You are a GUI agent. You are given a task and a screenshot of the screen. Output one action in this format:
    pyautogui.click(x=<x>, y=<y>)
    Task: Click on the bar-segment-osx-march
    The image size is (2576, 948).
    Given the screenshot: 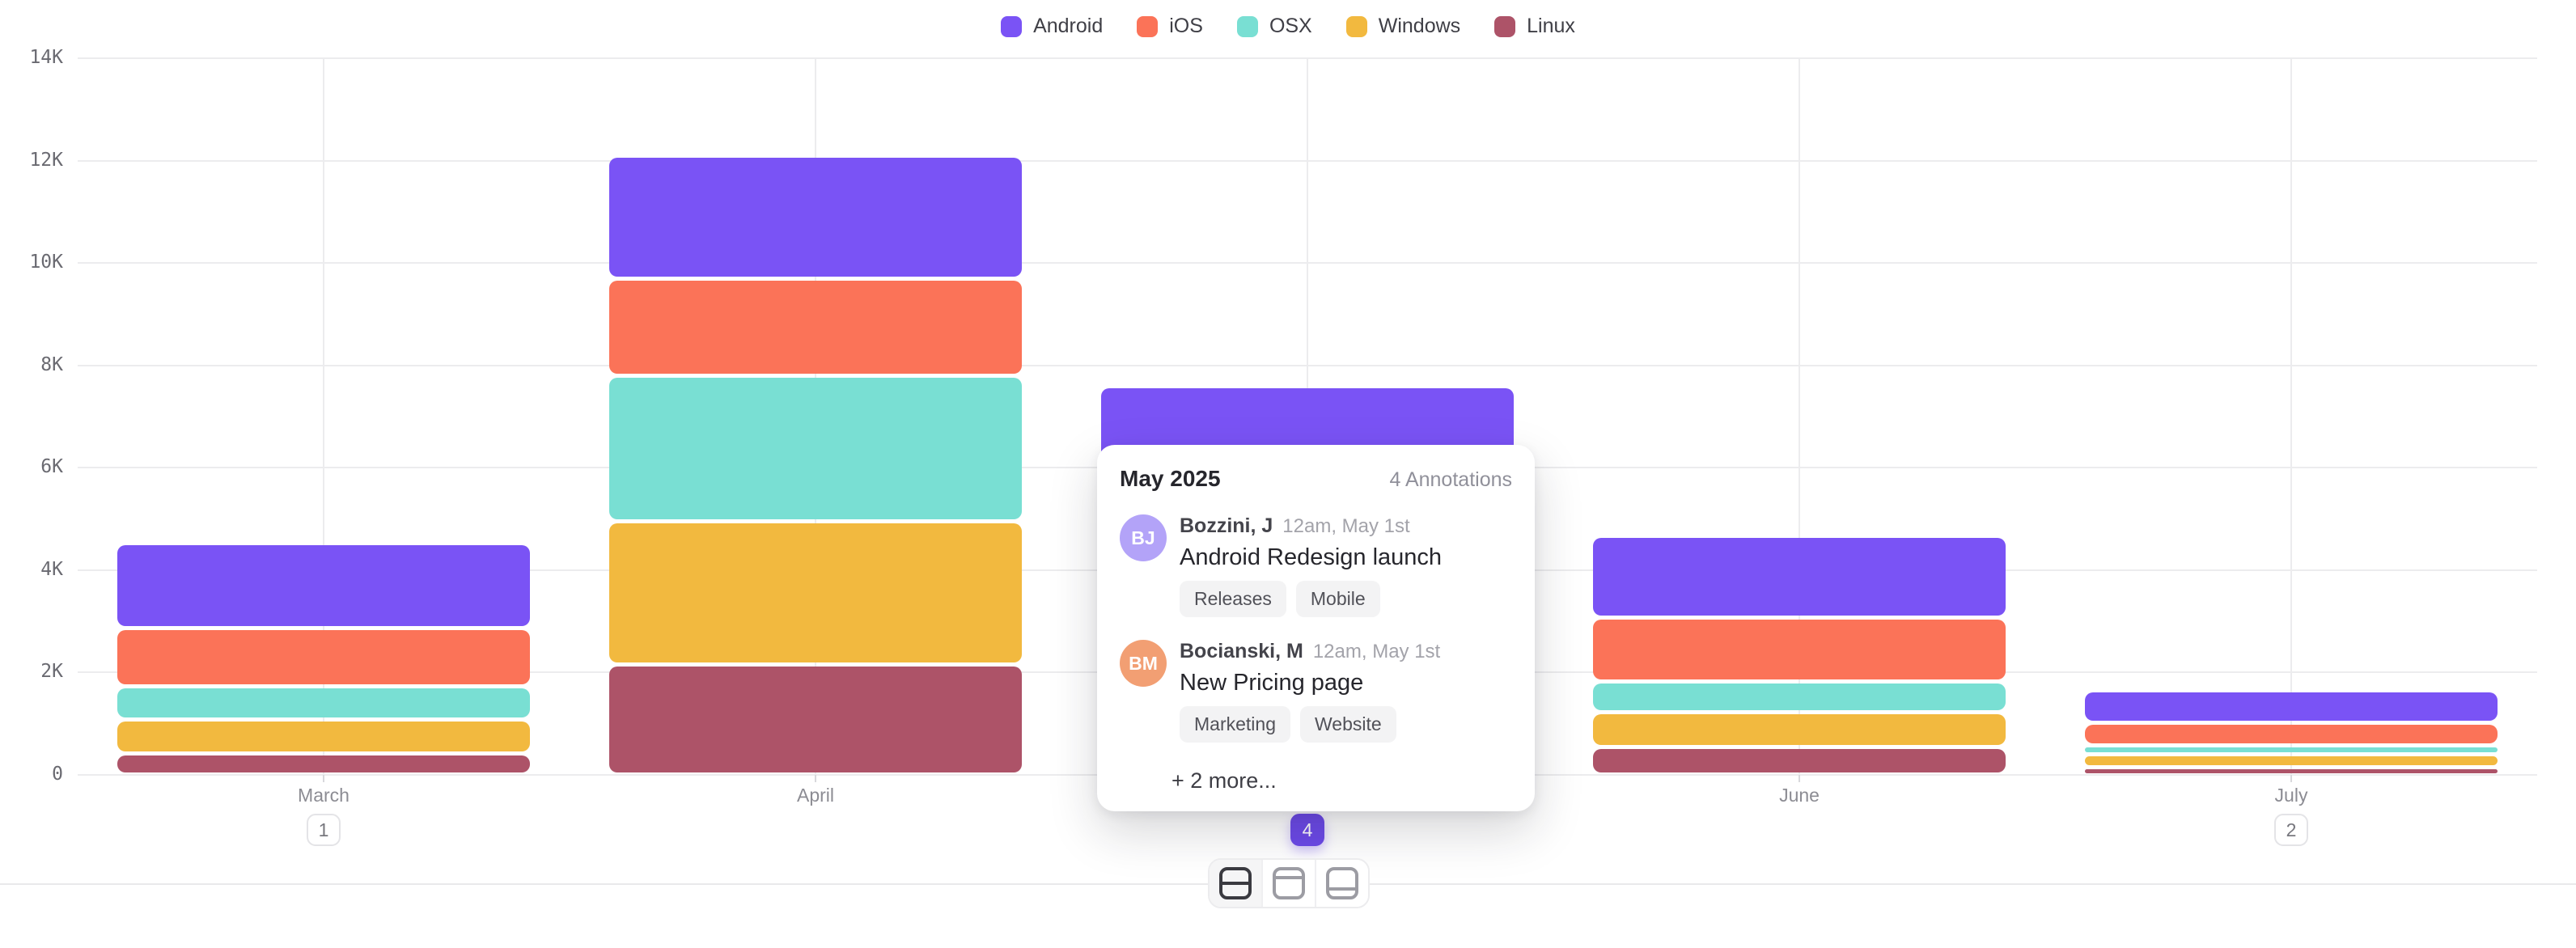 What is the action you would take?
    pyautogui.click(x=323, y=703)
    